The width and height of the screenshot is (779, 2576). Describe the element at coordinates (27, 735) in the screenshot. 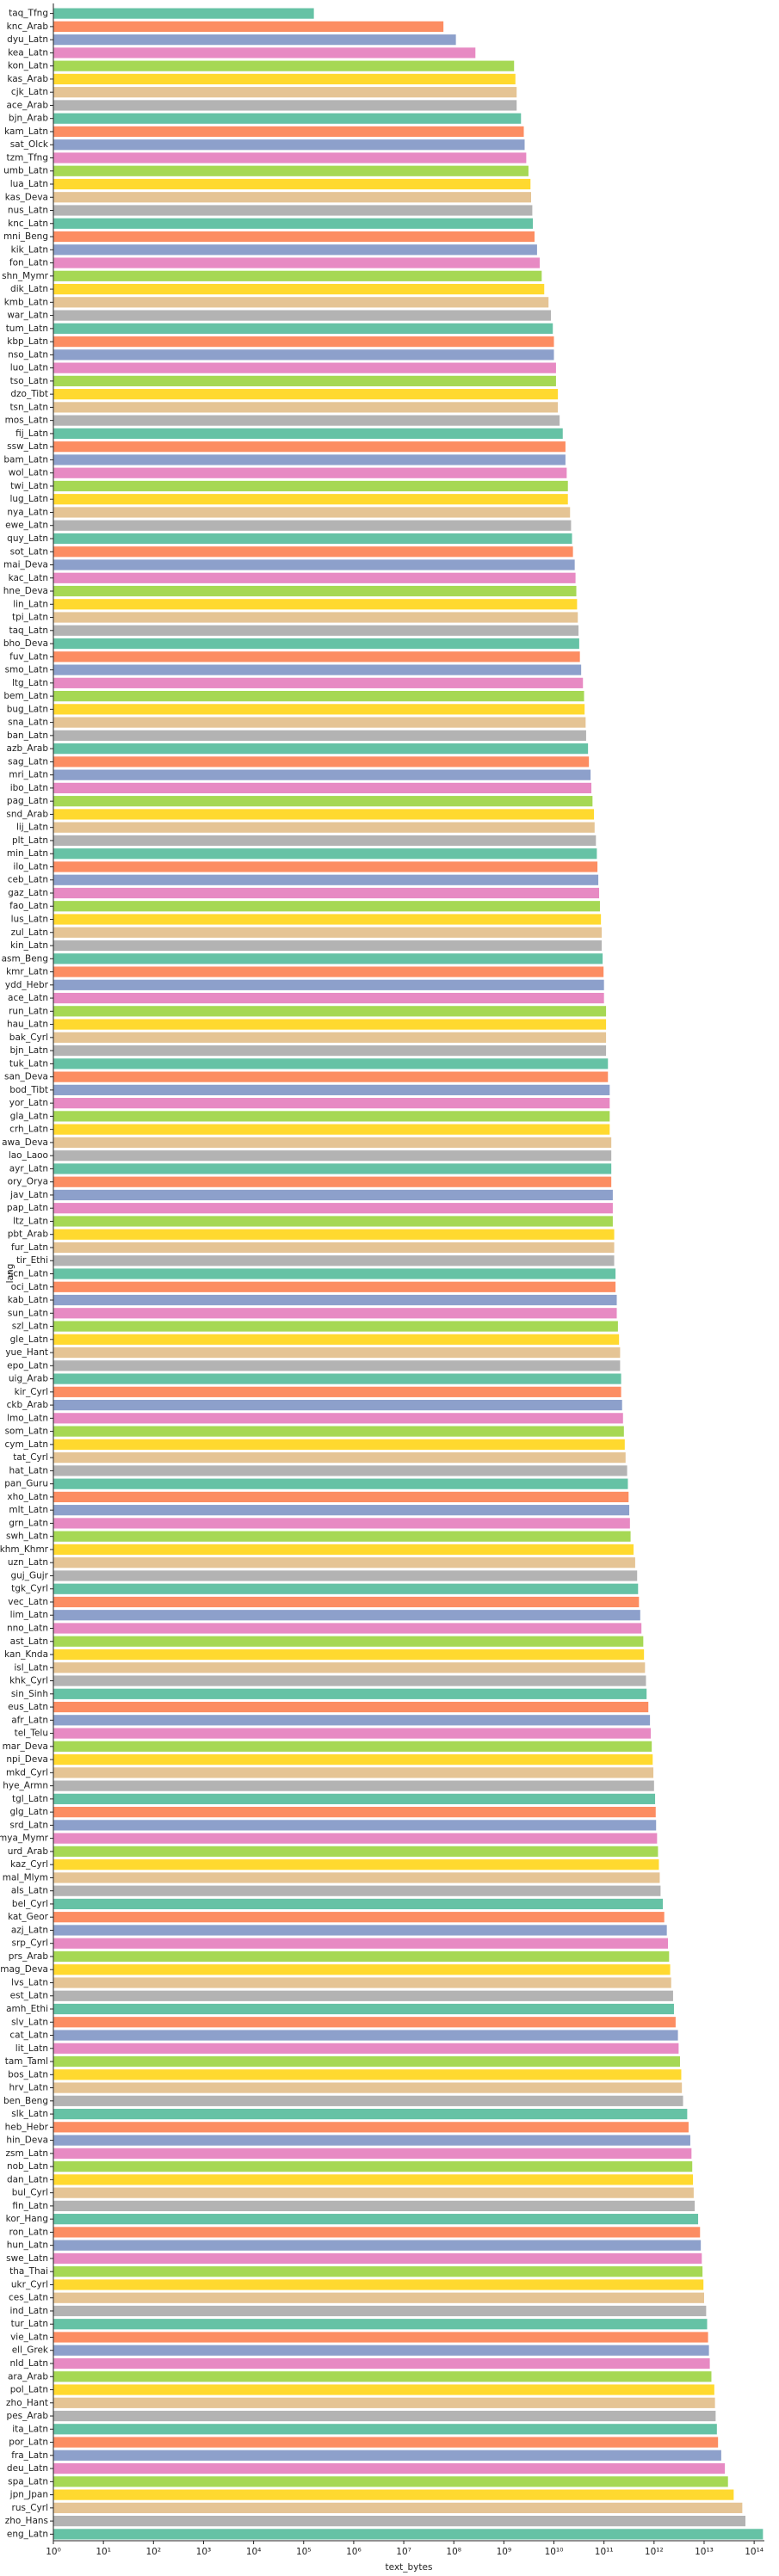

I see `y-tick-label: ban_Latn` at that location.